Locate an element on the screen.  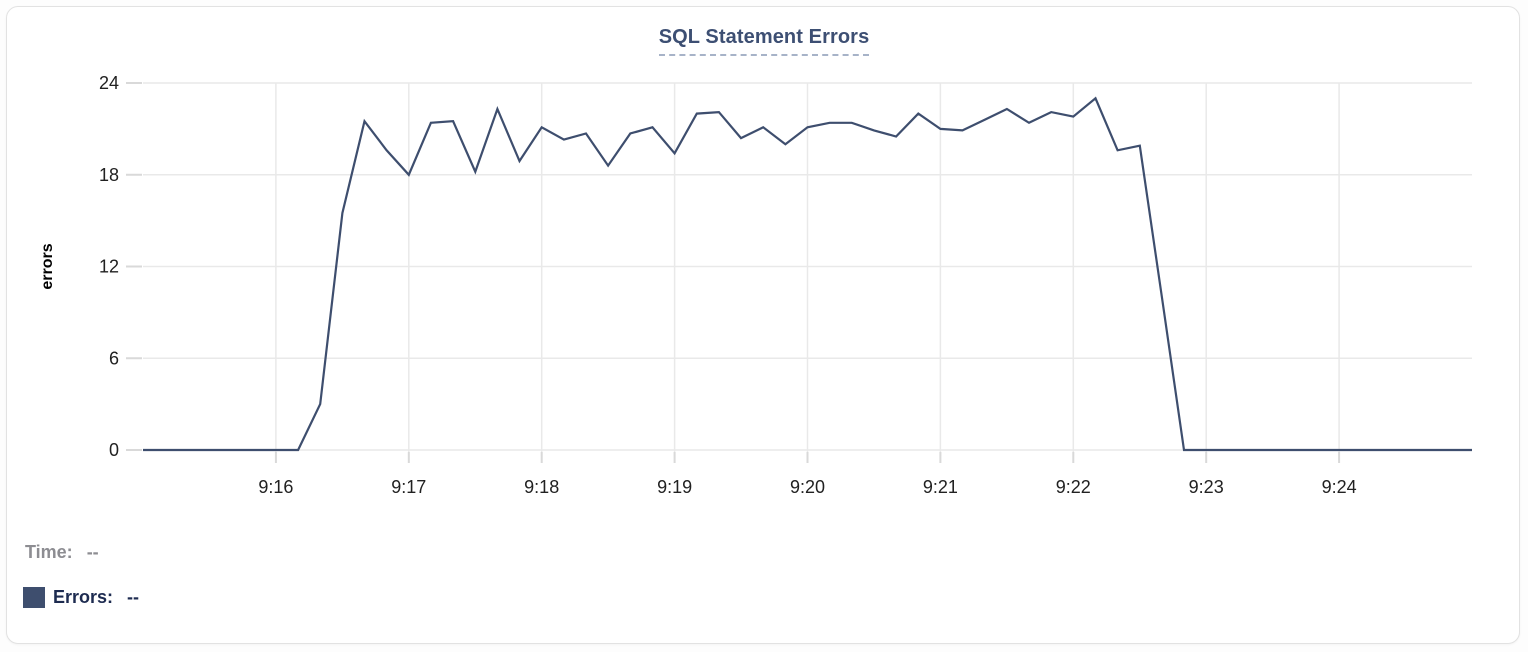
y-tick-label: 12 is located at coordinates (109, 267).